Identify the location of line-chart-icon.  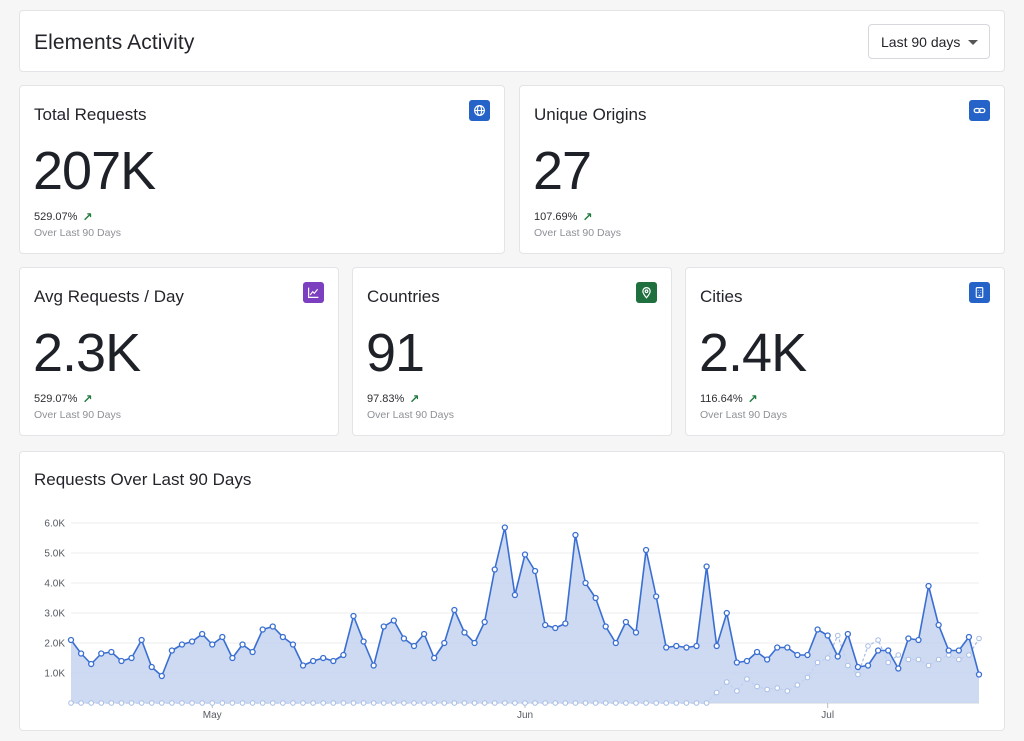
(313, 292).